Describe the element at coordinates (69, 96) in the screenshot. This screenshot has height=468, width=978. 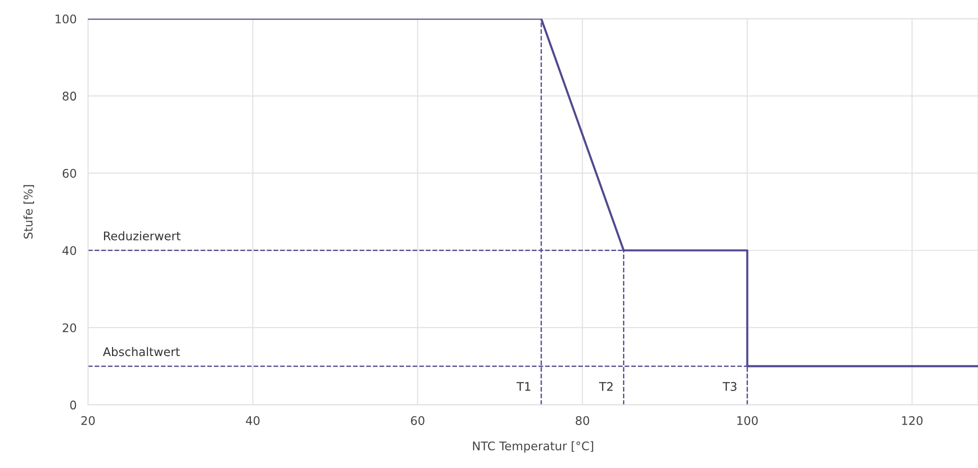
I see `y-tick-label: 80` at that location.